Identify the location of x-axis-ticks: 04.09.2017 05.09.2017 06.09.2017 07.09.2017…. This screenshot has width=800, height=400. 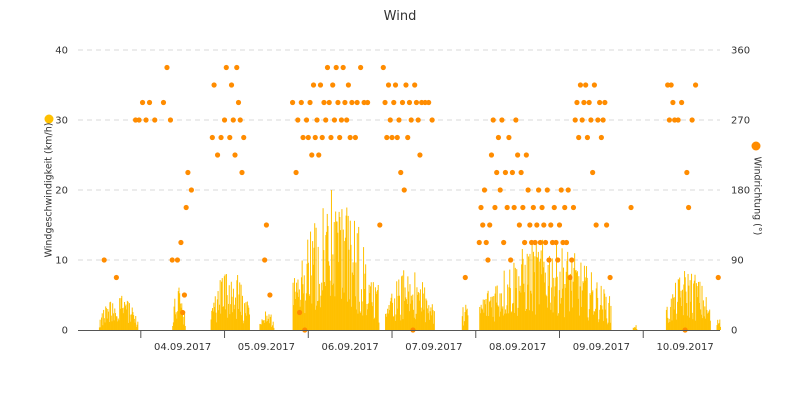
(427, 341).